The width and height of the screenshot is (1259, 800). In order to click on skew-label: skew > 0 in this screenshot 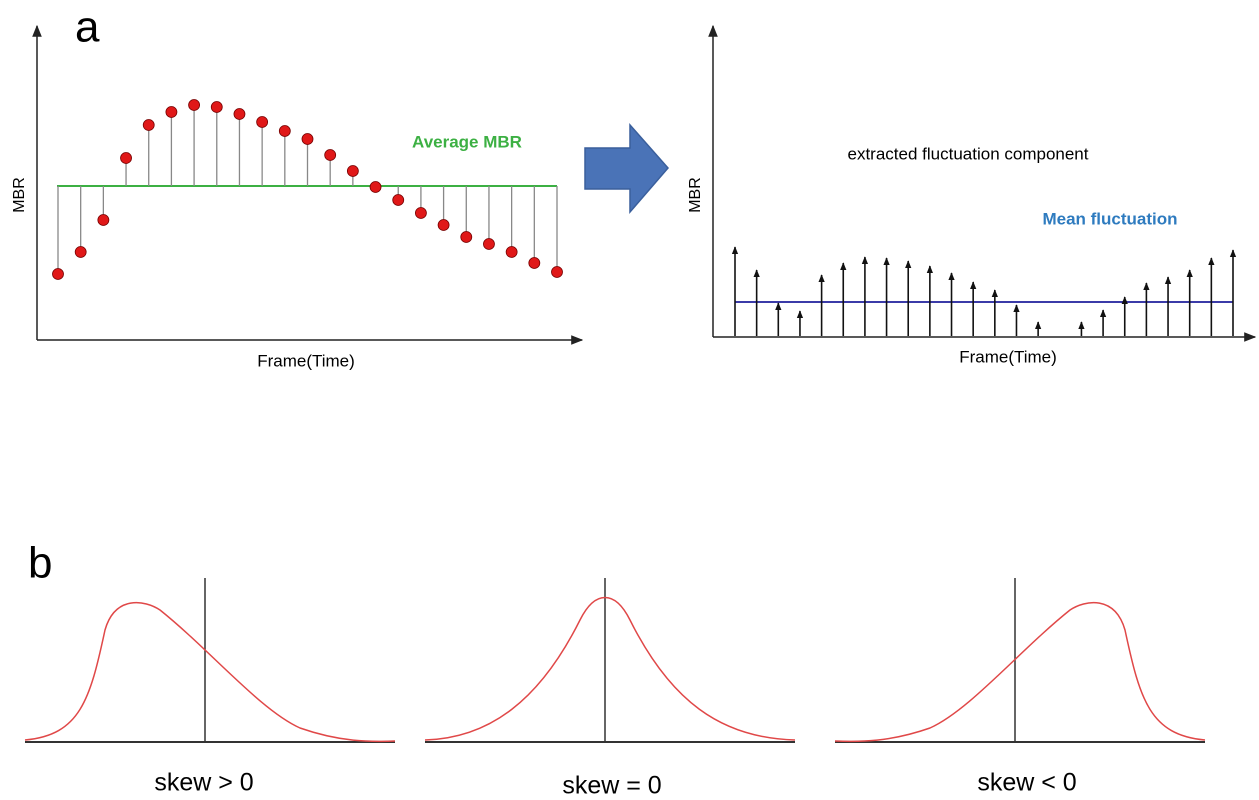, I will do `click(203, 783)`.